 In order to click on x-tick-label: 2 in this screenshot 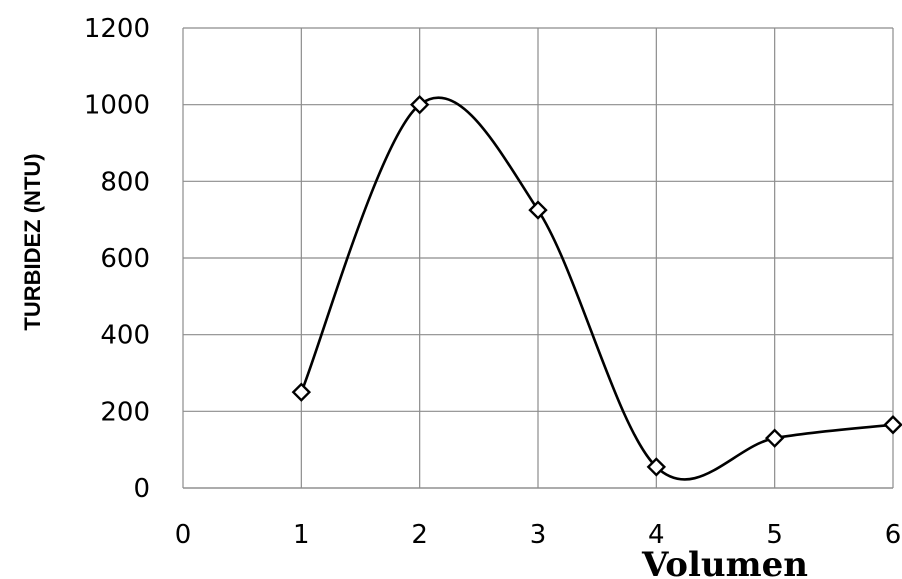, I will do `click(419, 535)`.